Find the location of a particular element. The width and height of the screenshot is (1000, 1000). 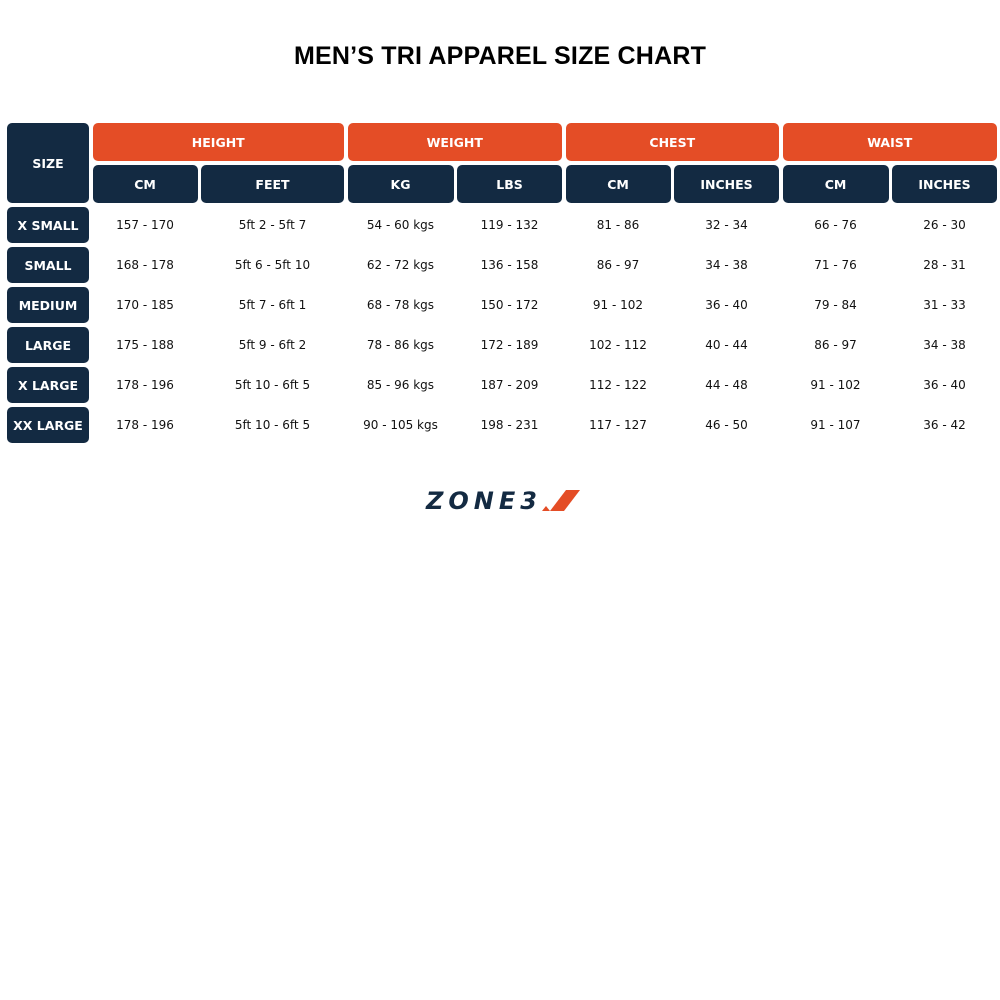

unit-header: FEET is located at coordinates (272, 184).